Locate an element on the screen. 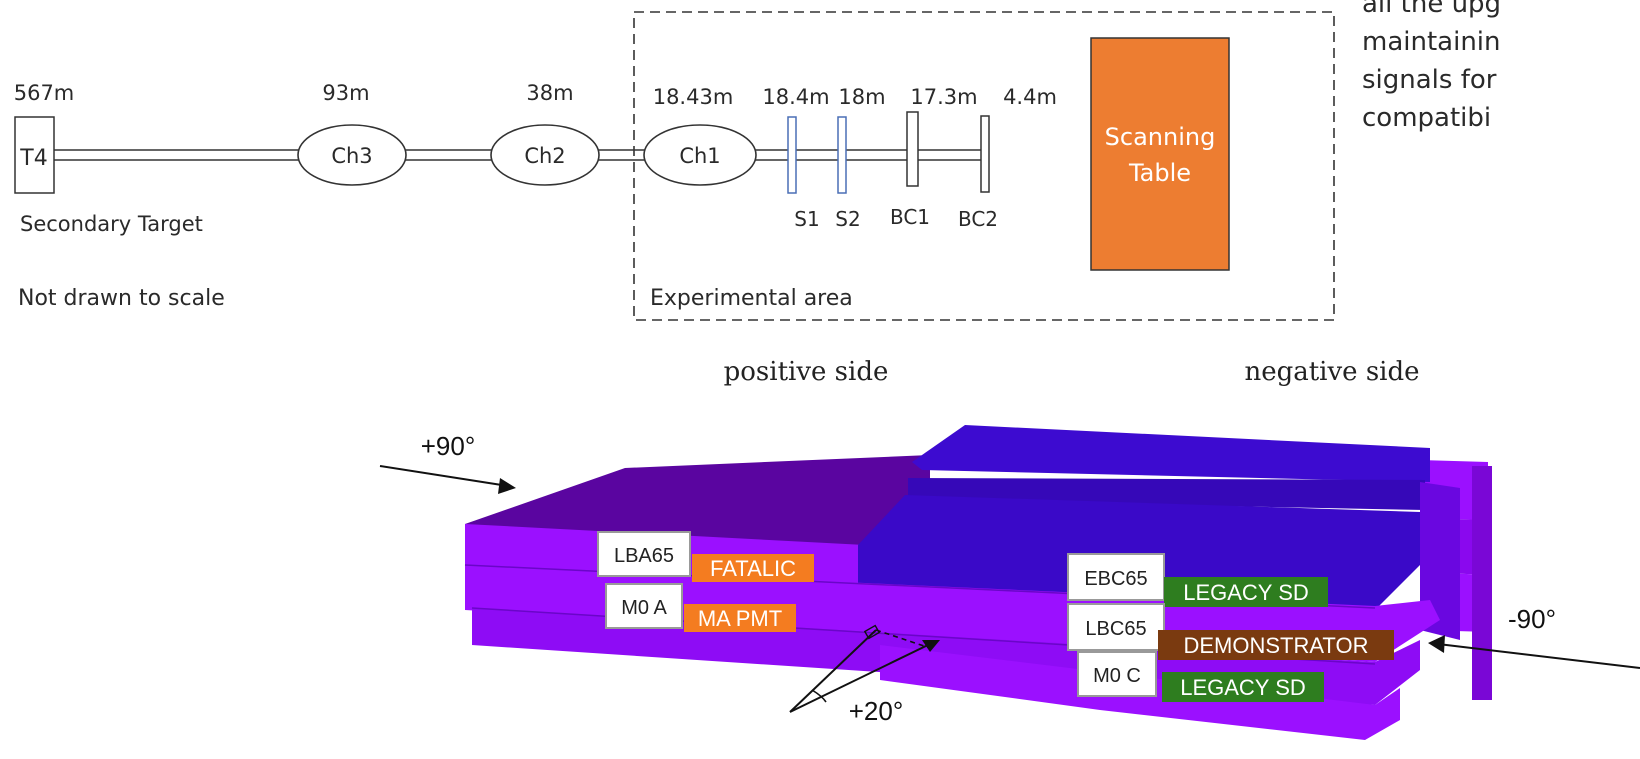  chamber-ch1-label: Ch1 is located at coordinates (699, 156).